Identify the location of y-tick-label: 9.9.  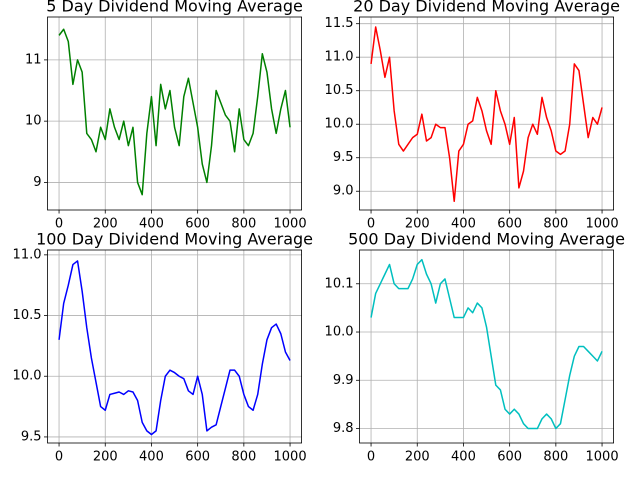
(343, 380).